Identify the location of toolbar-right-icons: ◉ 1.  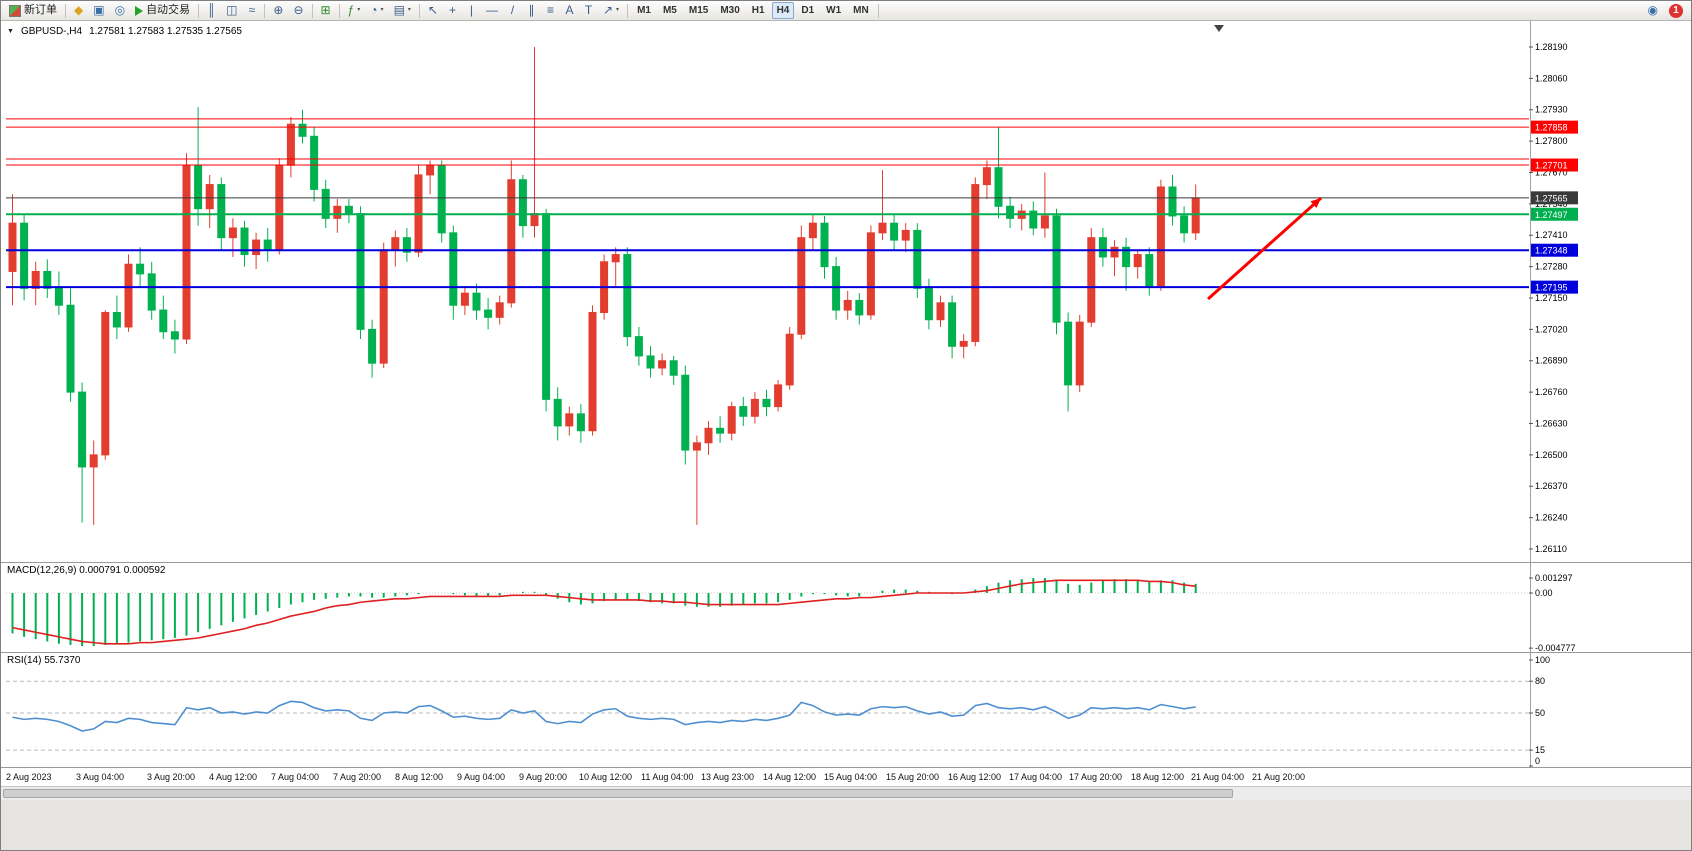
(1667, 10).